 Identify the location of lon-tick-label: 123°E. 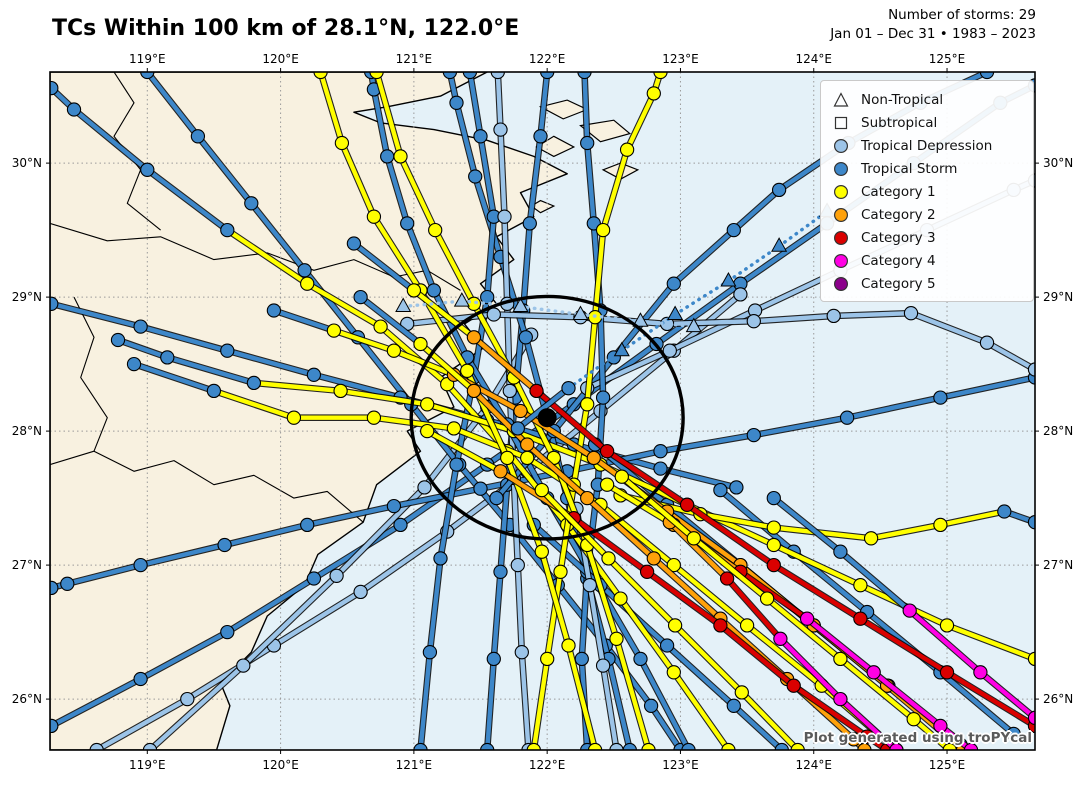
(680, 59).